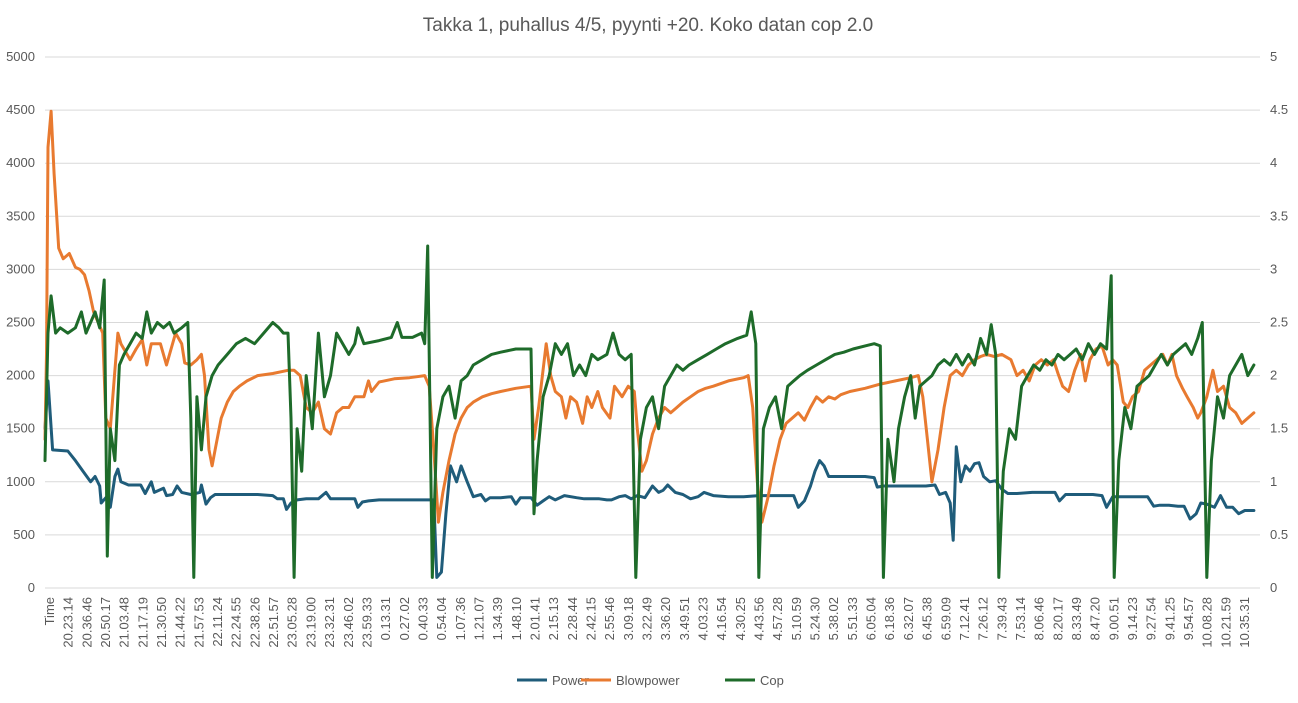 The image size is (1298, 703). Describe the element at coordinates (1279, 534) in the screenshot. I see `y-right-tick-label: 0.5` at that location.